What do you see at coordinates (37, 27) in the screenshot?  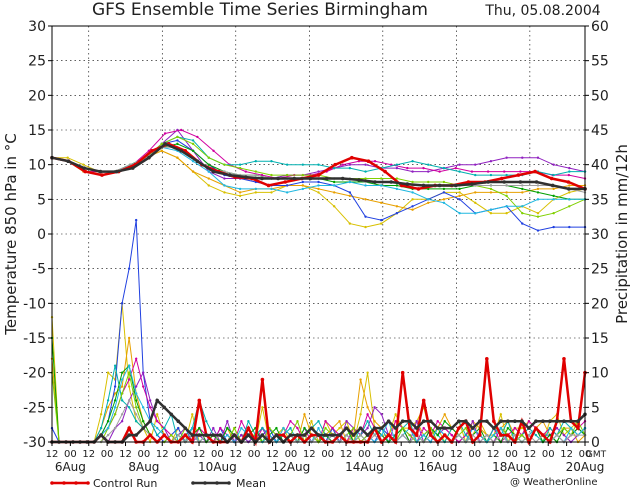 I see `left-tick-label: 30` at bounding box center [37, 27].